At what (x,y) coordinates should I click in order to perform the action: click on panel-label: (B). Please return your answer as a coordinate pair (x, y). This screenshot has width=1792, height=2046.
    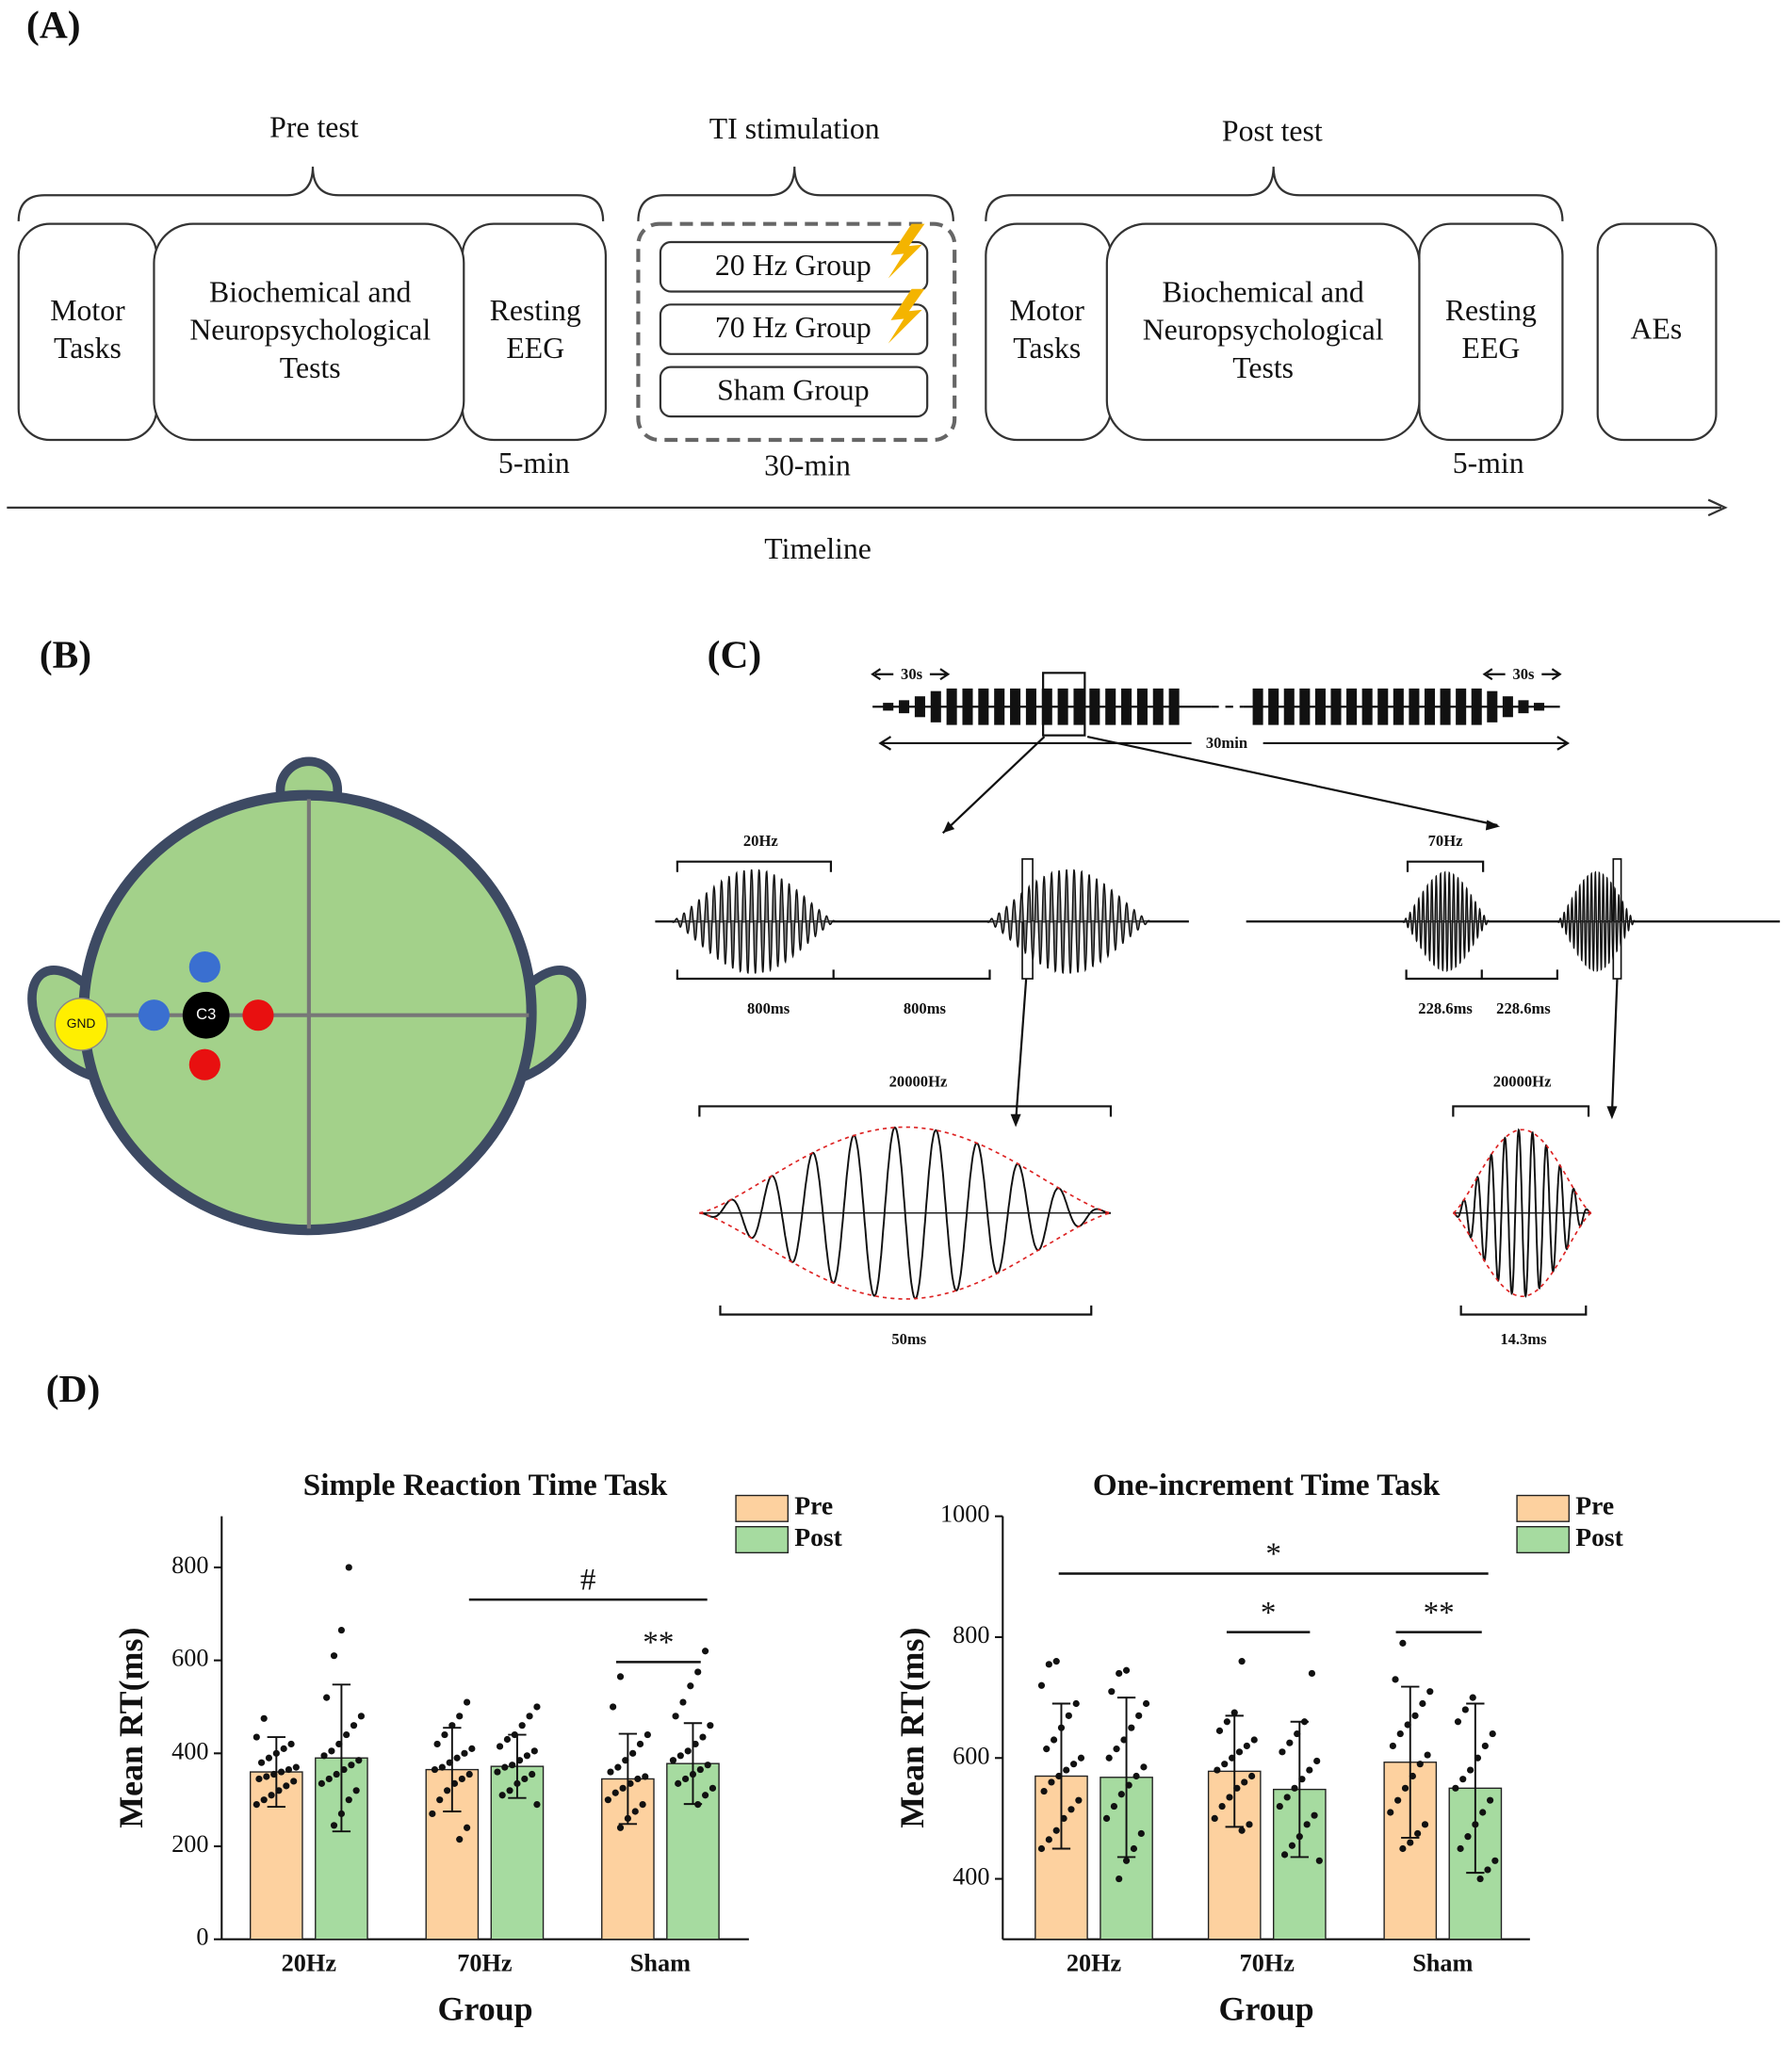
    Looking at the image, I should click on (65, 655).